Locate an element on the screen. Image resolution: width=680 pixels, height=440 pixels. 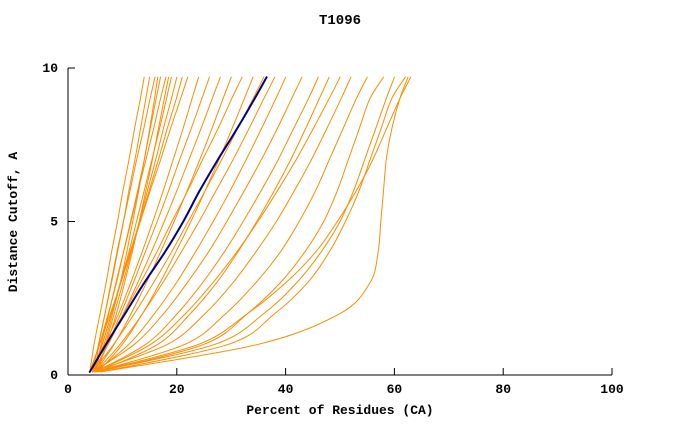
x-tick-label: 40 is located at coordinates (286, 389).